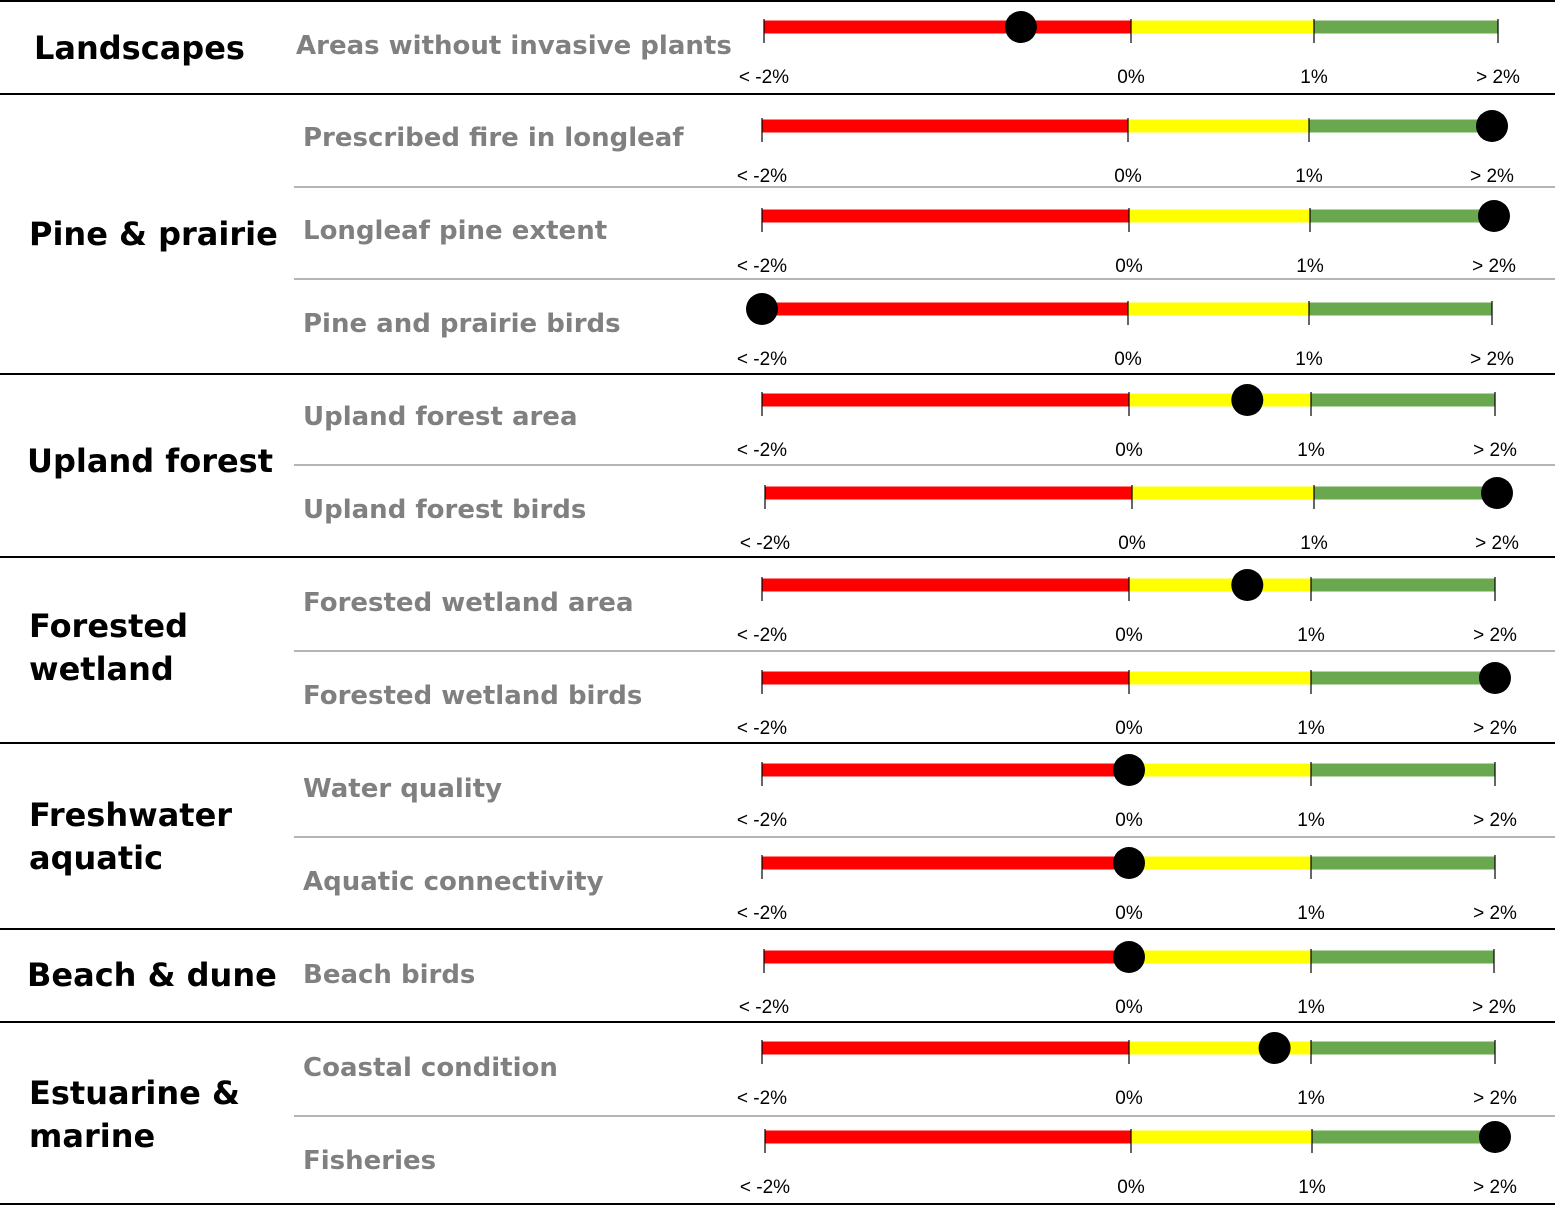 Image resolution: width=1555 pixels, height=1206 pixels. Describe the element at coordinates (440, 417) in the screenshot. I see `indicator-label: Upland forest area` at that location.